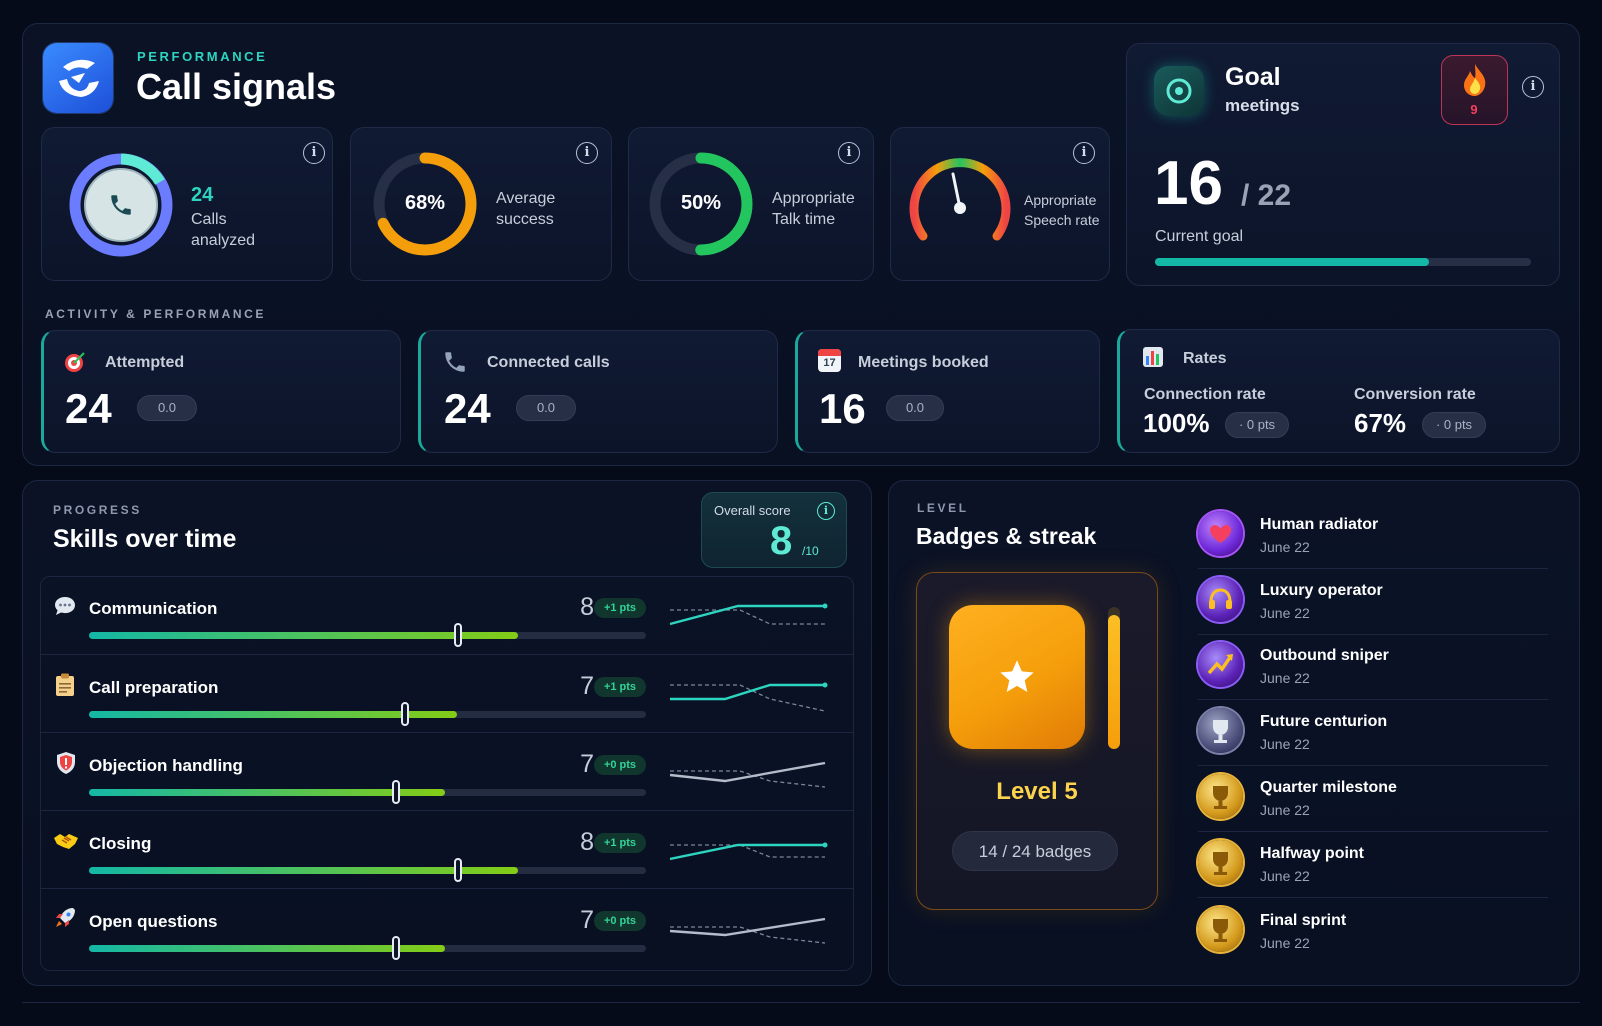  I want to click on level-star-tile, so click(1017, 677).